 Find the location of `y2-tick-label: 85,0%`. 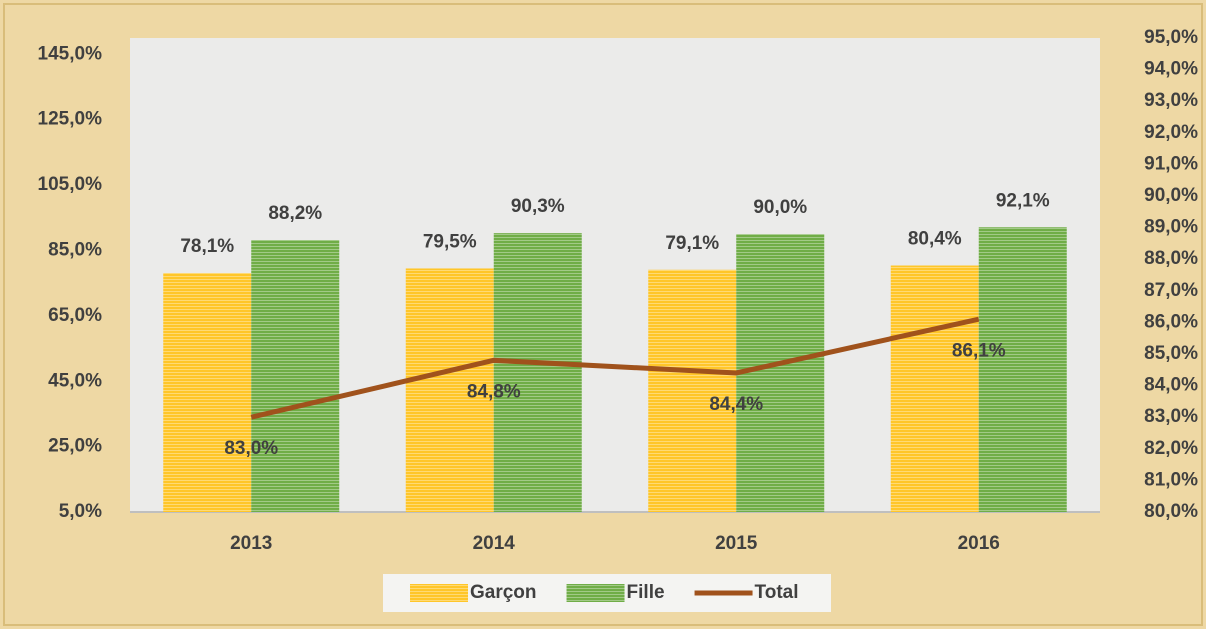

y2-tick-label: 85,0% is located at coordinates (1171, 353).